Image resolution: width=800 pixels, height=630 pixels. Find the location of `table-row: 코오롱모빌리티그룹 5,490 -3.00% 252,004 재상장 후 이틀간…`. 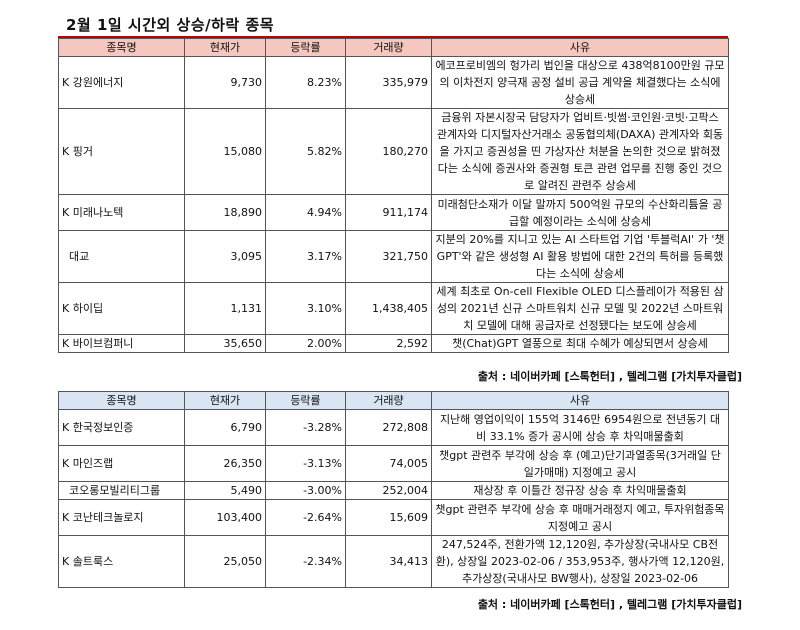

table-row: 코오롱모빌리티그룹 5,490 -3.00% 252,004 재상장 후 이틀간… is located at coordinates (393, 490).